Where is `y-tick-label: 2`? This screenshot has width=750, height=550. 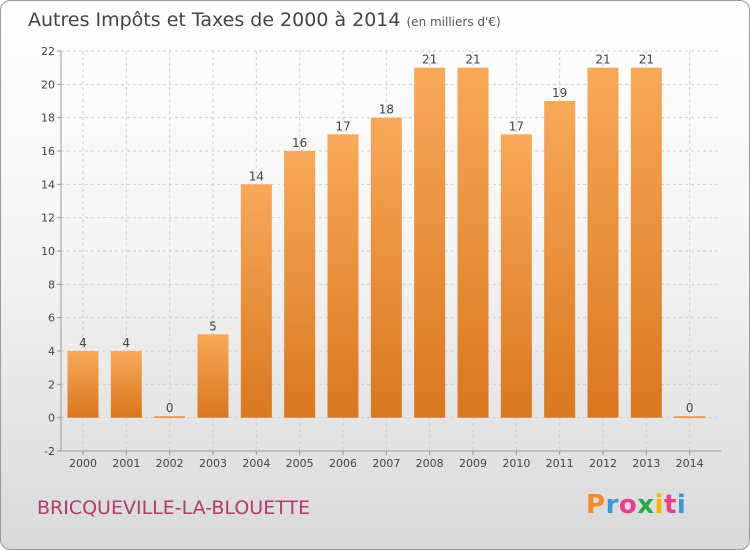 y-tick-label: 2 is located at coordinates (51, 384).